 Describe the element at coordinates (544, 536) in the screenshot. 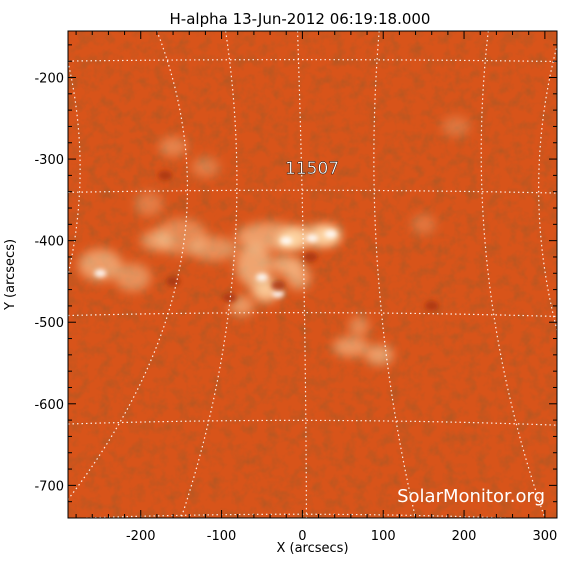

I see `x-tick-label: 300` at that location.